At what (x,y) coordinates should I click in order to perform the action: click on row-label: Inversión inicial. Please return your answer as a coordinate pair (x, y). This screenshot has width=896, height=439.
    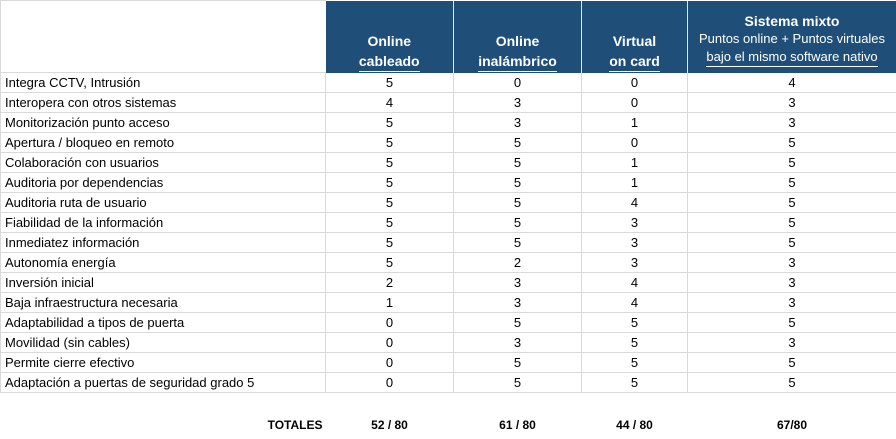
    Looking at the image, I should click on (163, 283).